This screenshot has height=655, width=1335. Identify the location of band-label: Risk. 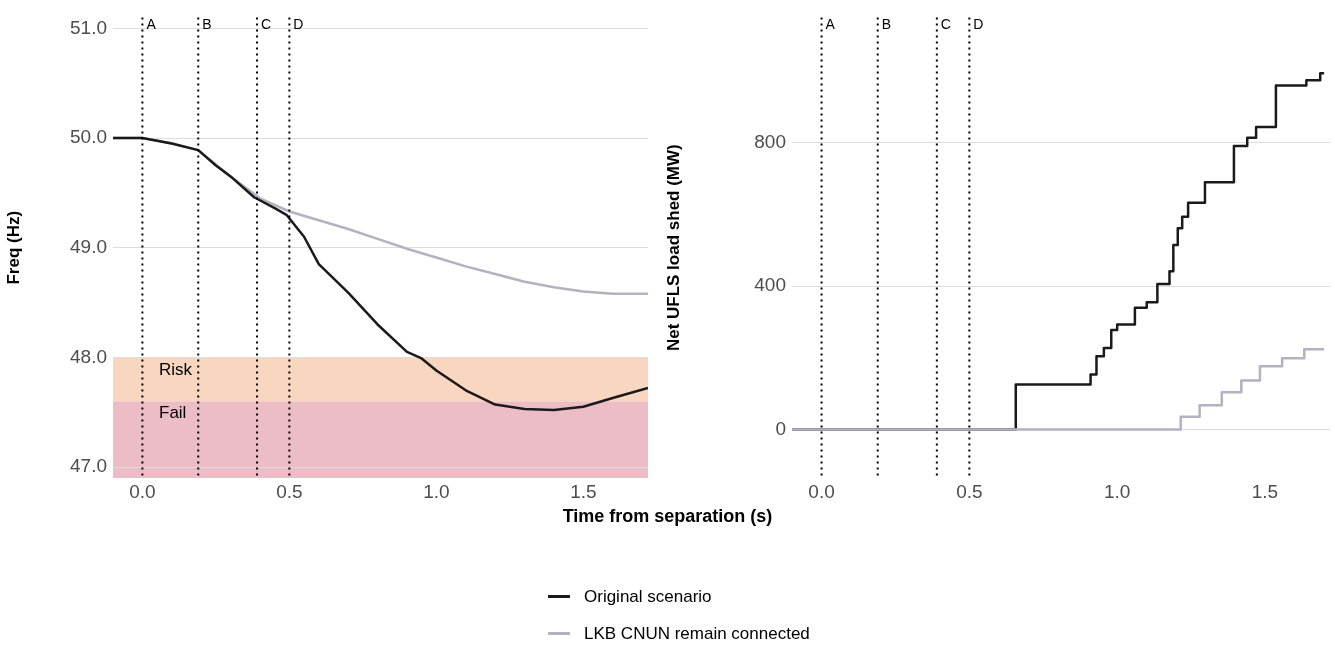
(176, 369).